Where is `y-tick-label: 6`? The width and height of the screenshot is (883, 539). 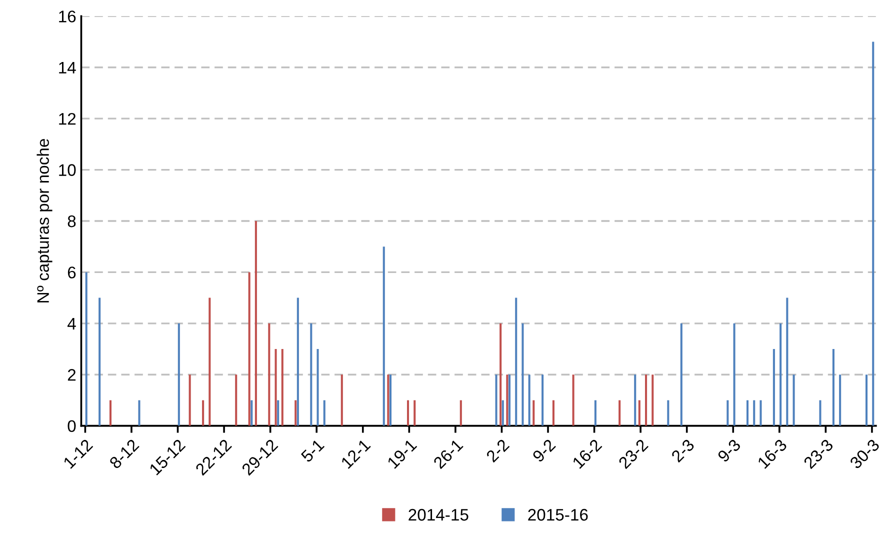
y-tick-label: 6 is located at coordinates (72, 272).